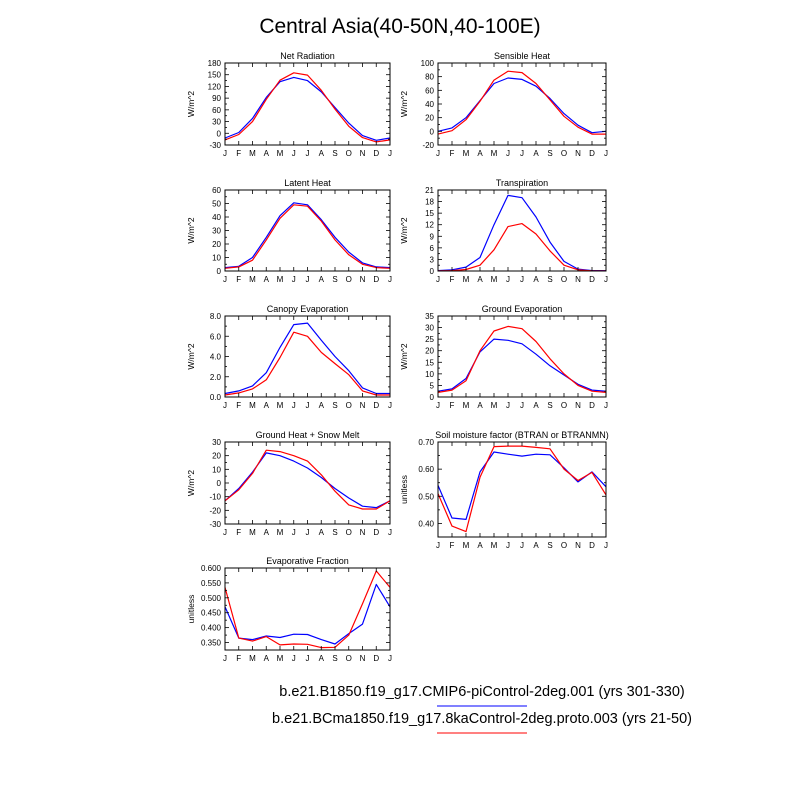 This screenshot has height=800, width=800. Describe the element at coordinates (429, 104) in the screenshot. I see `y-tick-label: 40` at that location.